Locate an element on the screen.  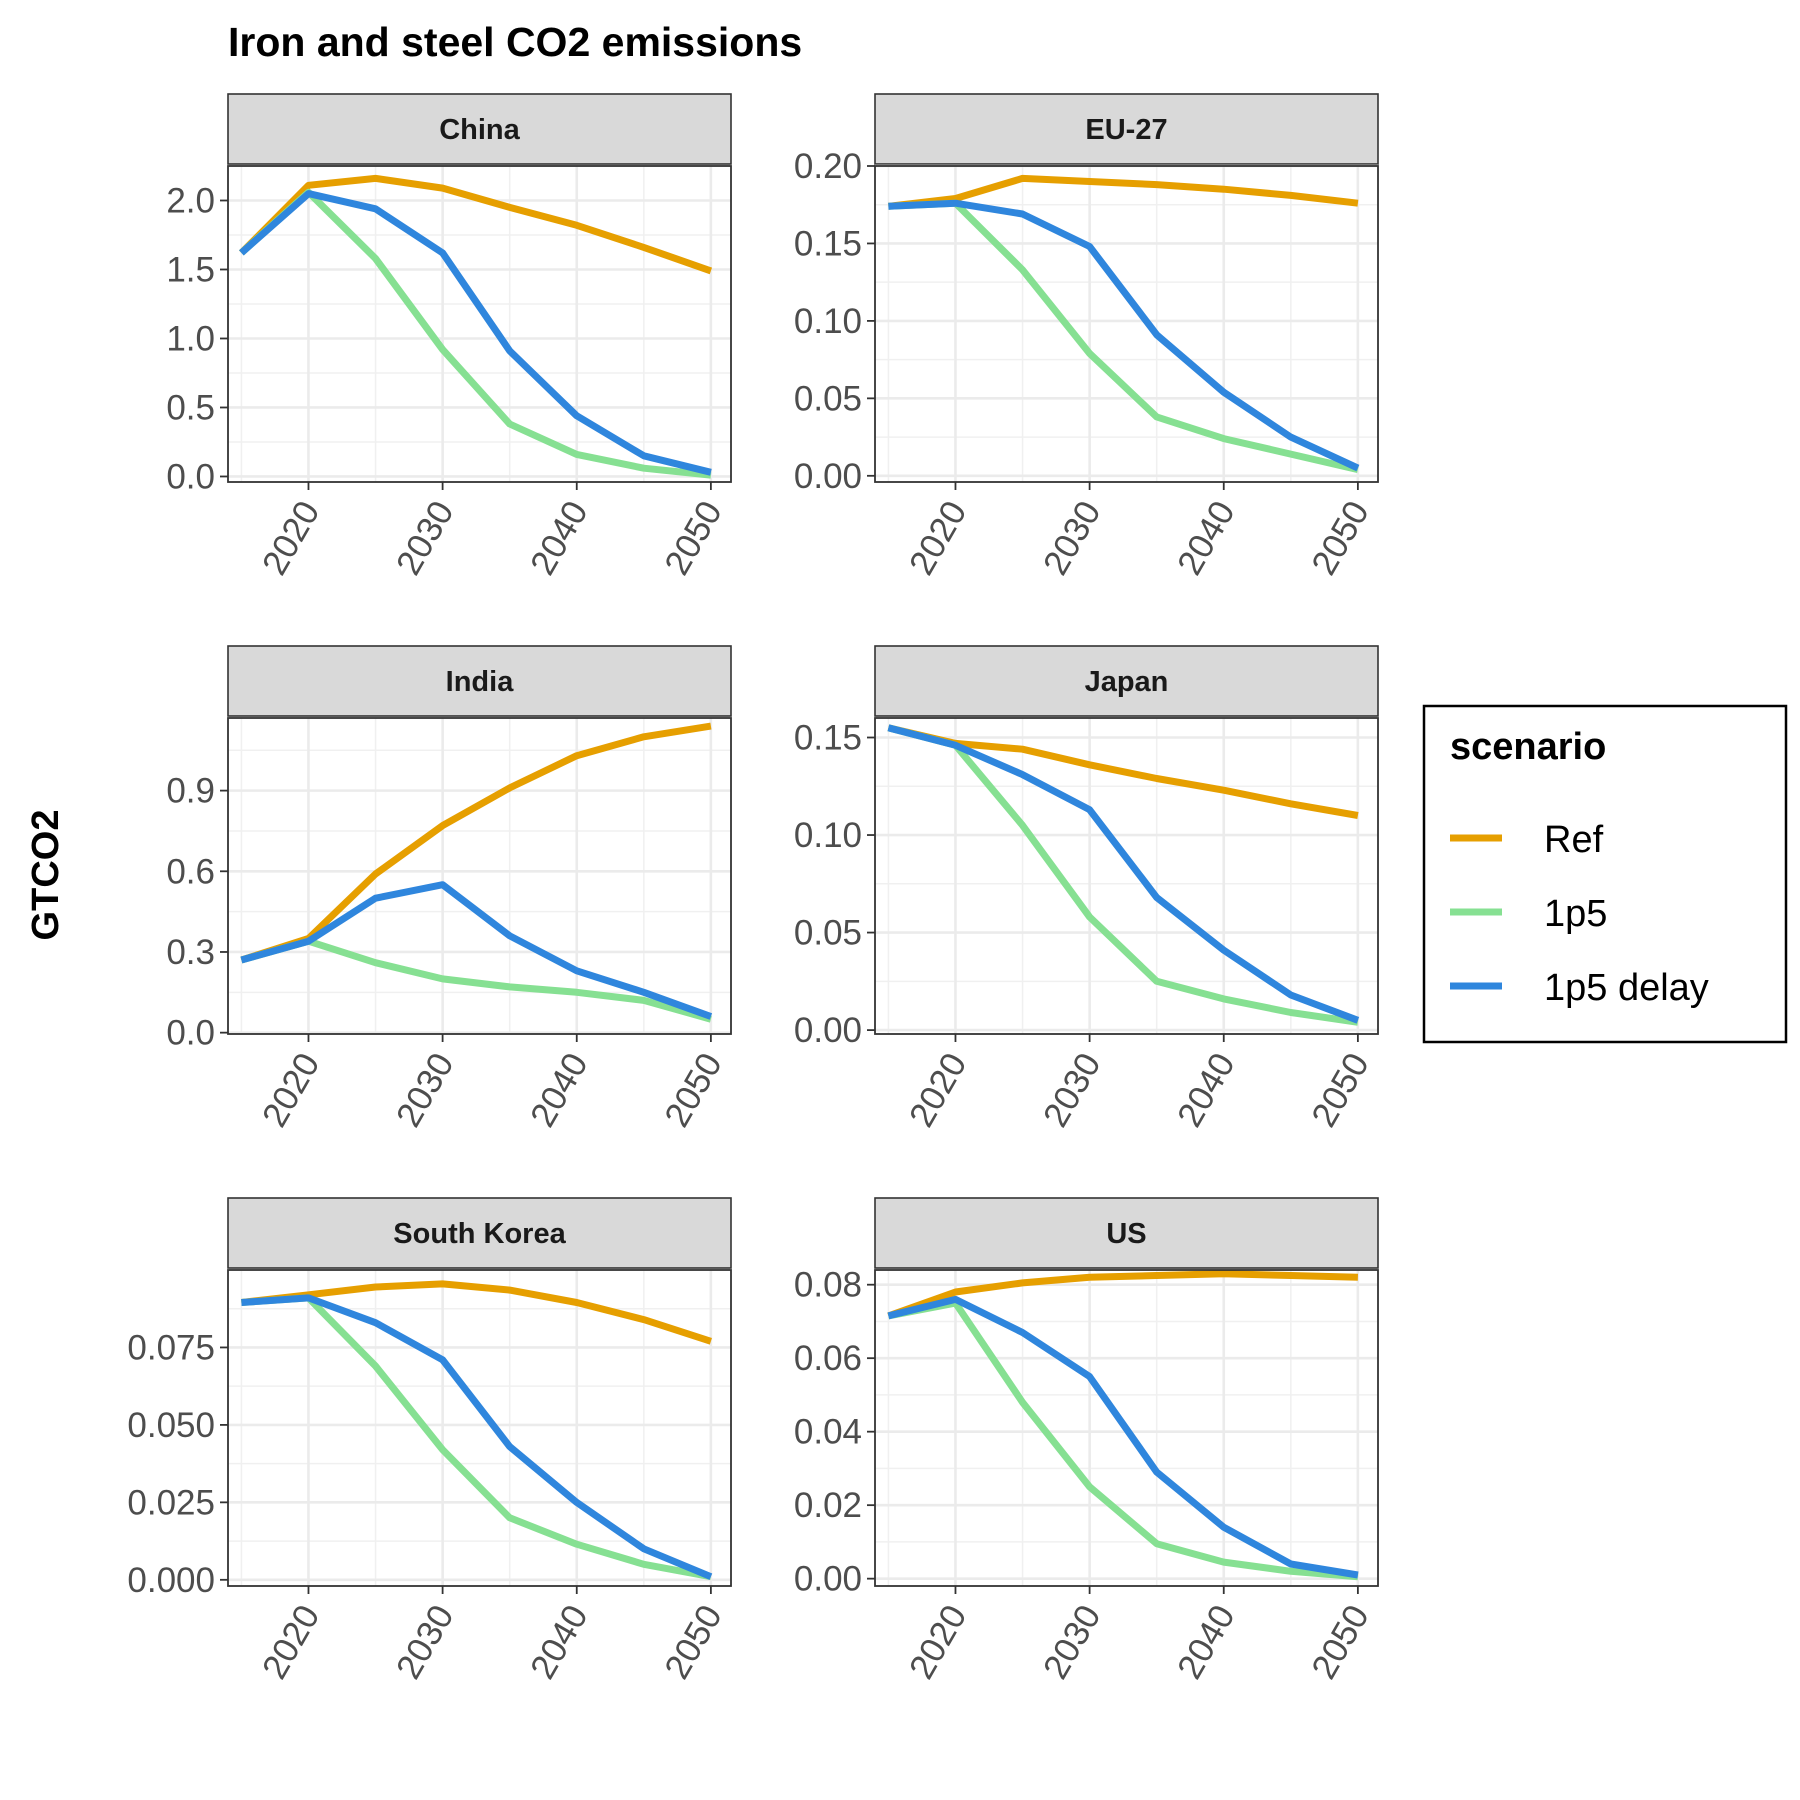
facet-strip-china is located at coordinates (479, 129).